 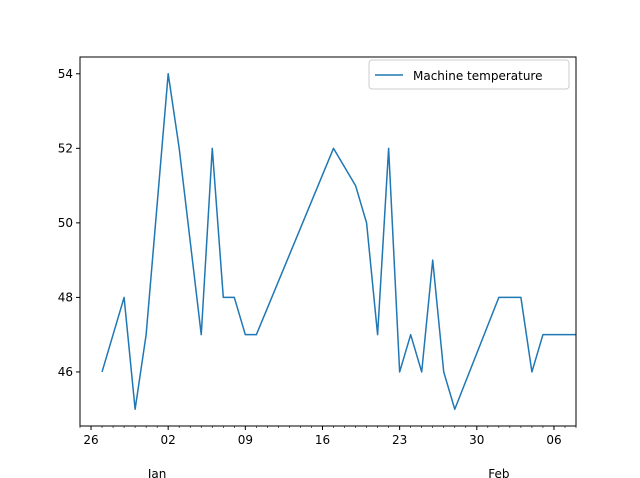 I want to click on legend-box, so click(x=469, y=74).